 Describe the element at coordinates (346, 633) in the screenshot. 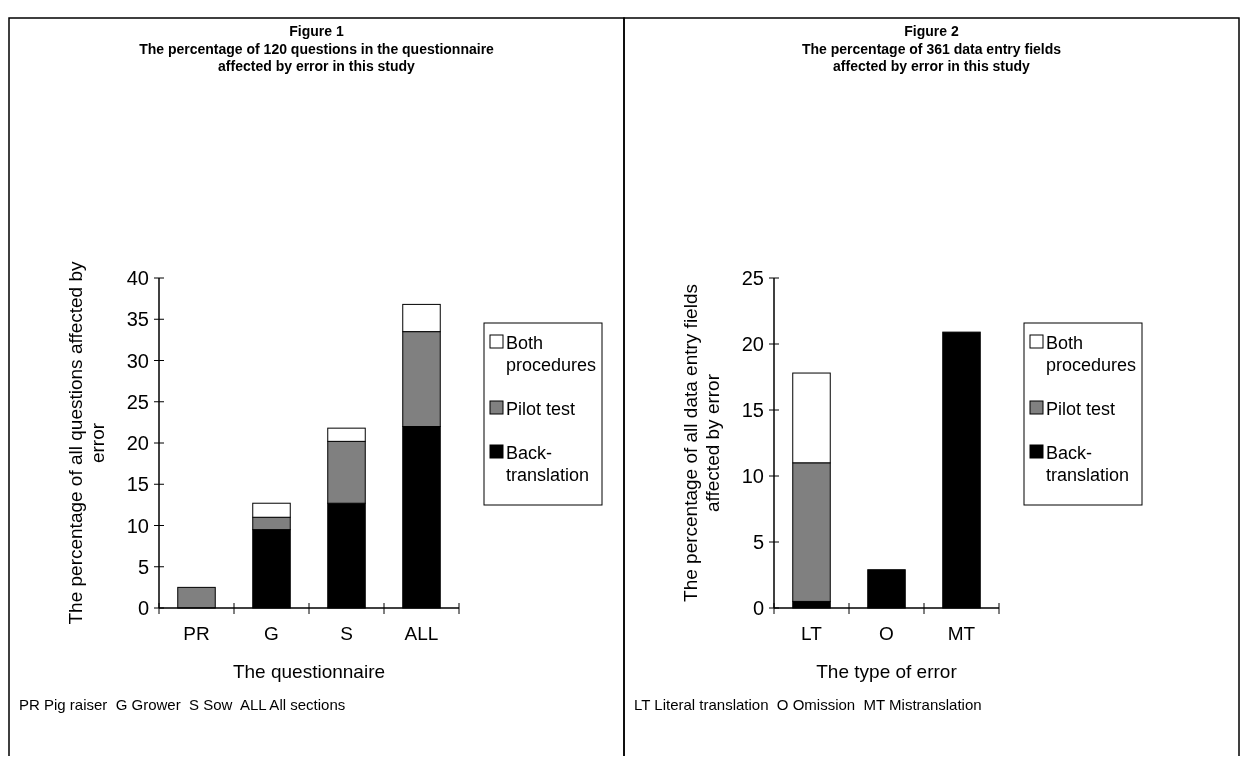

I see `x-tick-label: S` at that location.